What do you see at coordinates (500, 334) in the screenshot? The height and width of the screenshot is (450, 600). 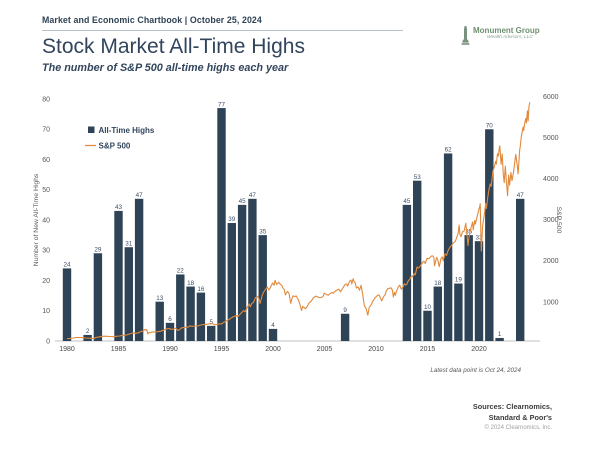 I see `bar-label-2022: 1` at bounding box center [500, 334].